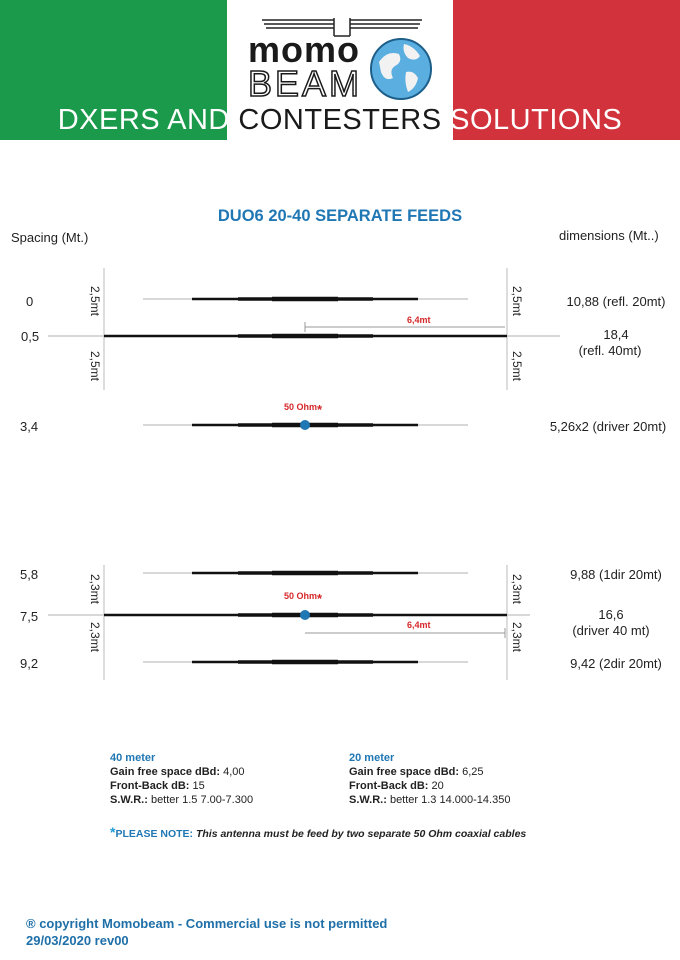 The height and width of the screenshot is (960, 680). What do you see at coordinates (113, 70) in the screenshot?
I see `flag-green-band` at bounding box center [113, 70].